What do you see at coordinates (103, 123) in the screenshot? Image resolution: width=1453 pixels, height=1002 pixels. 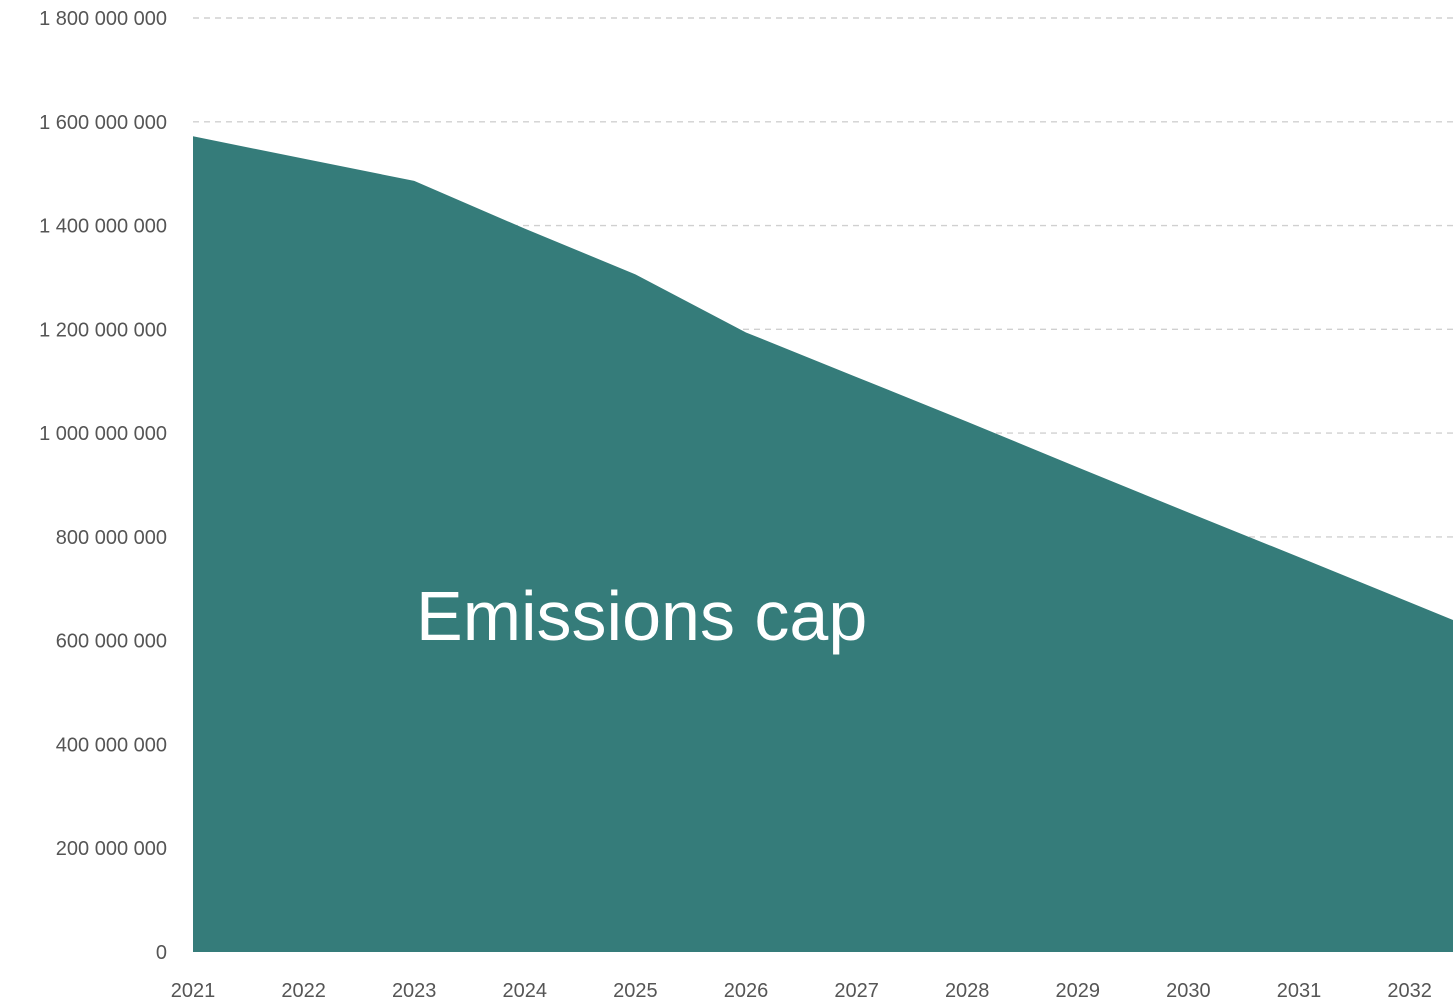 I see `y-tick-label: 1 600 000 000` at bounding box center [103, 123].